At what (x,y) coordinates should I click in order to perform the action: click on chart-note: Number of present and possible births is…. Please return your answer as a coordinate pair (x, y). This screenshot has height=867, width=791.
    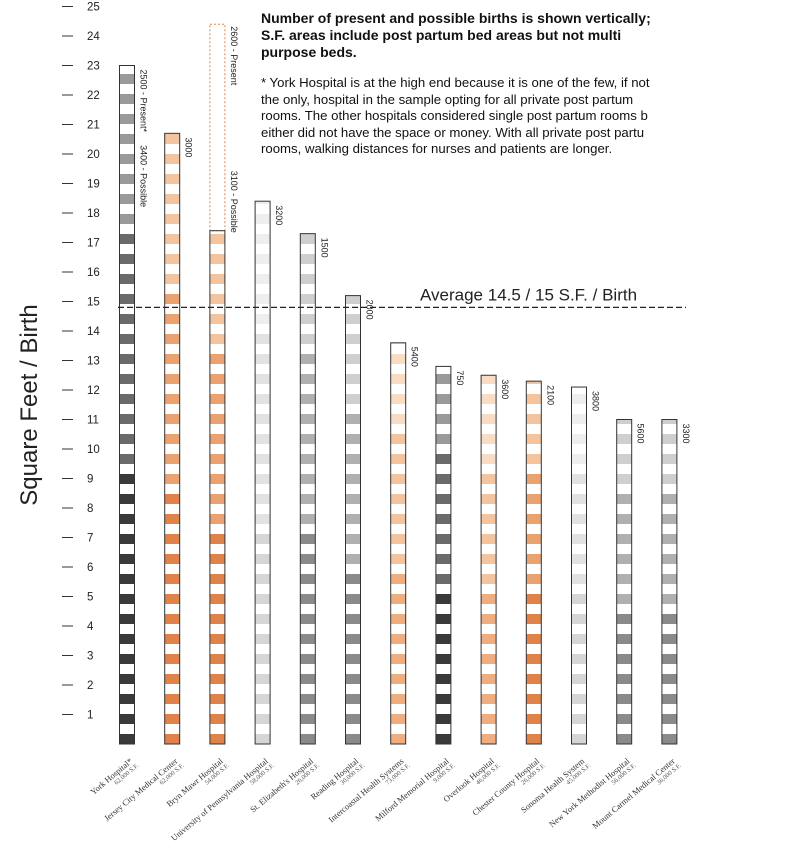
    Looking at the image, I should click on (525, 84).